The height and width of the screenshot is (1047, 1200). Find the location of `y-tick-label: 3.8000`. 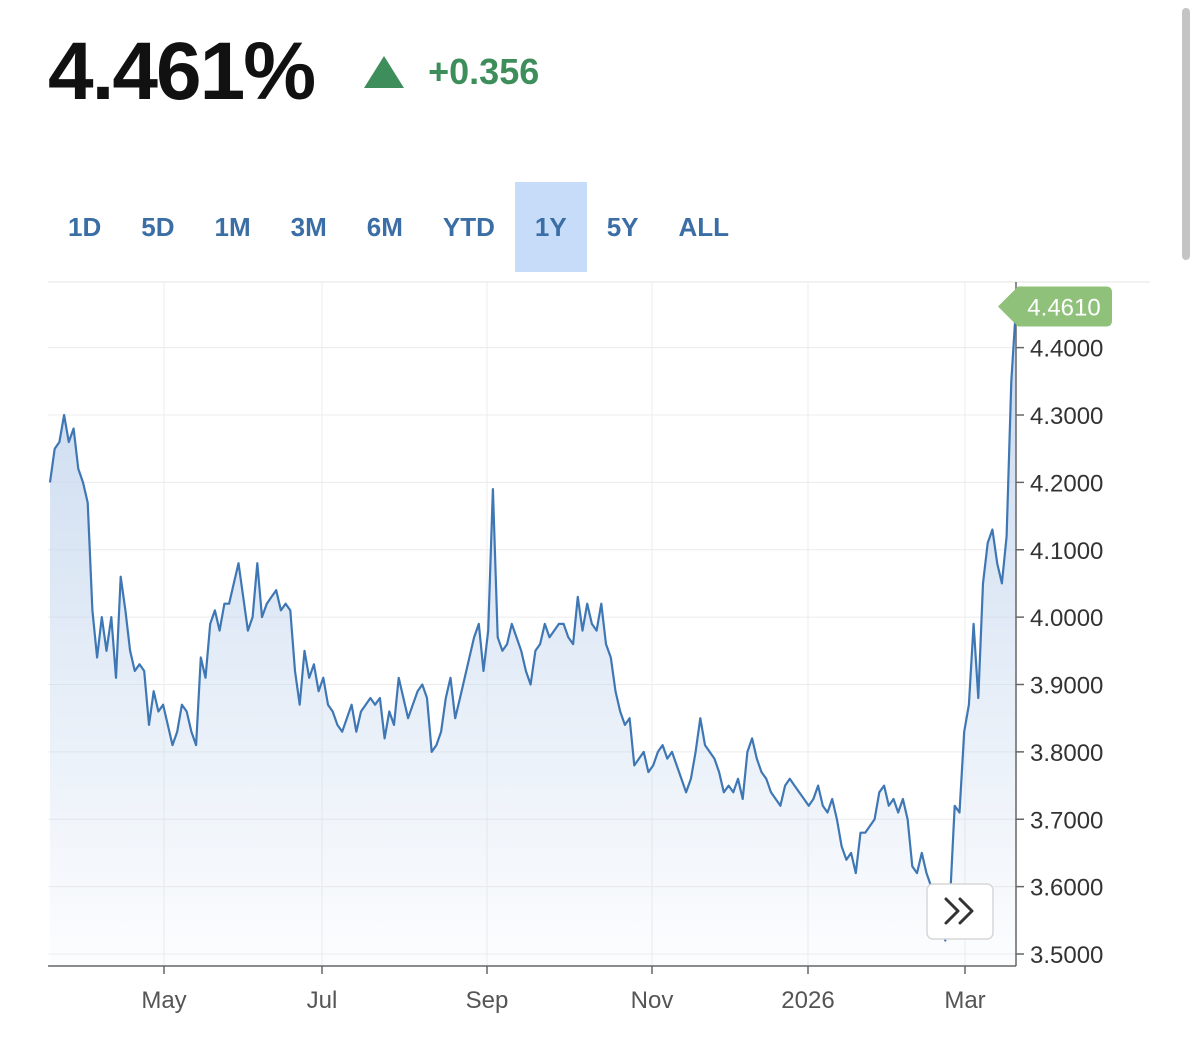

y-tick-label: 3.8000 is located at coordinates (1066, 753).